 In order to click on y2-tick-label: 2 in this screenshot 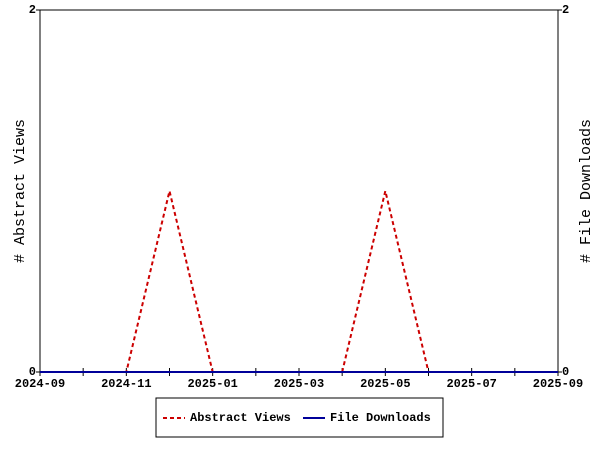, I will do `click(565, 10)`.